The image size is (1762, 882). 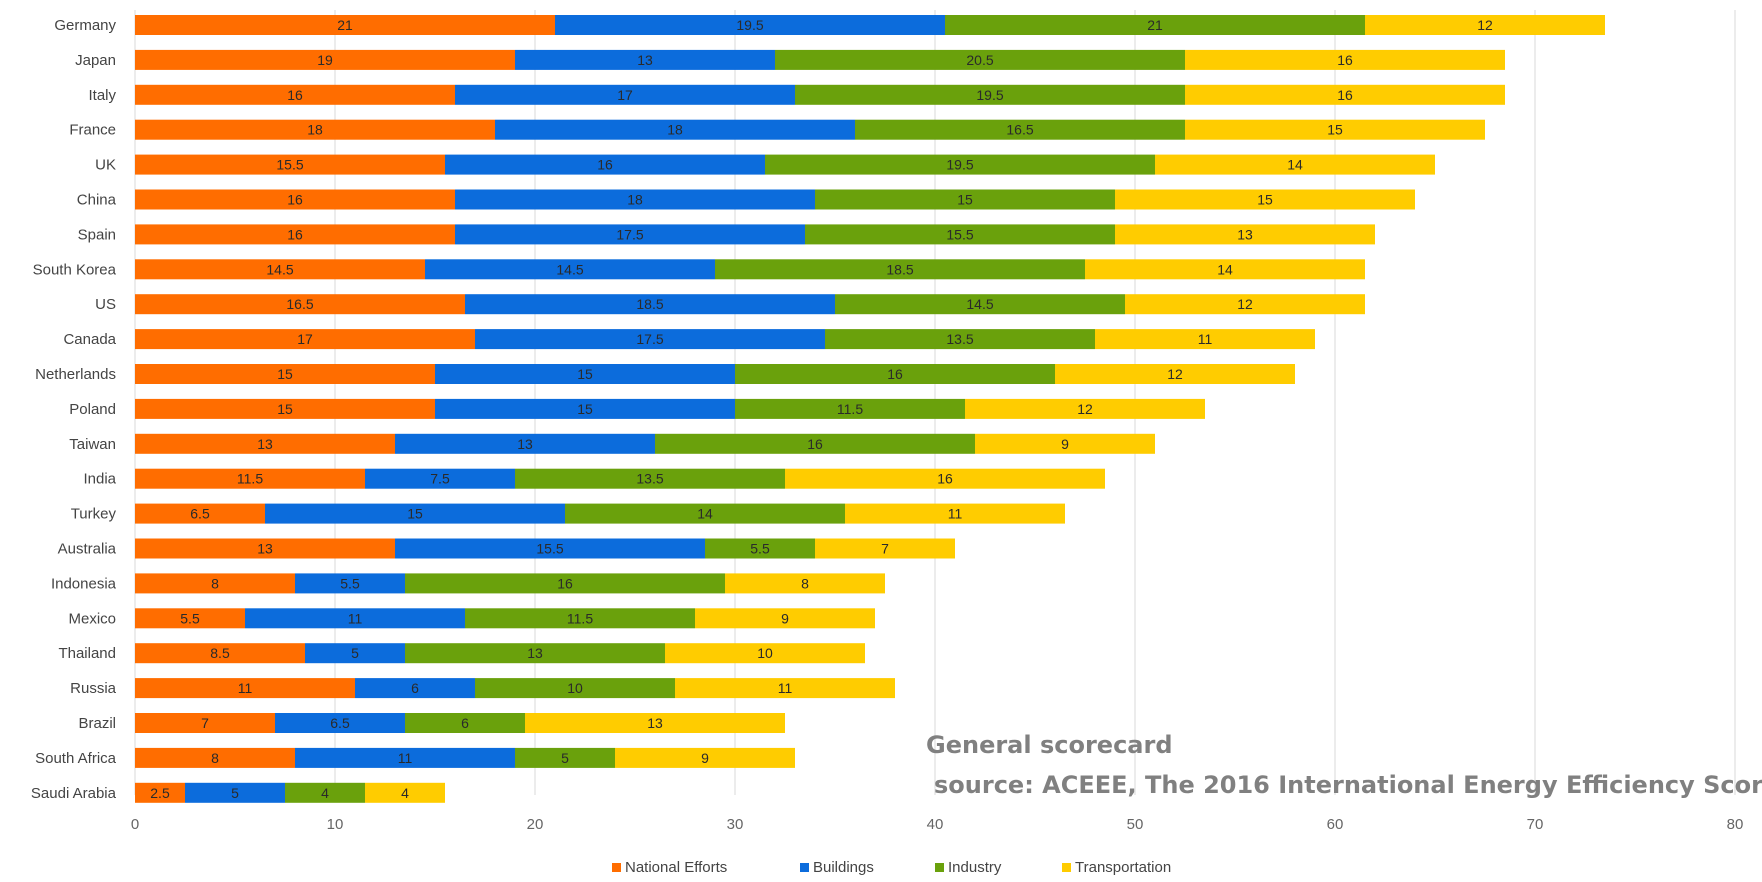 What do you see at coordinates (705, 758) in the screenshot?
I see `data-label: 9` at bounding box center [705, 758].